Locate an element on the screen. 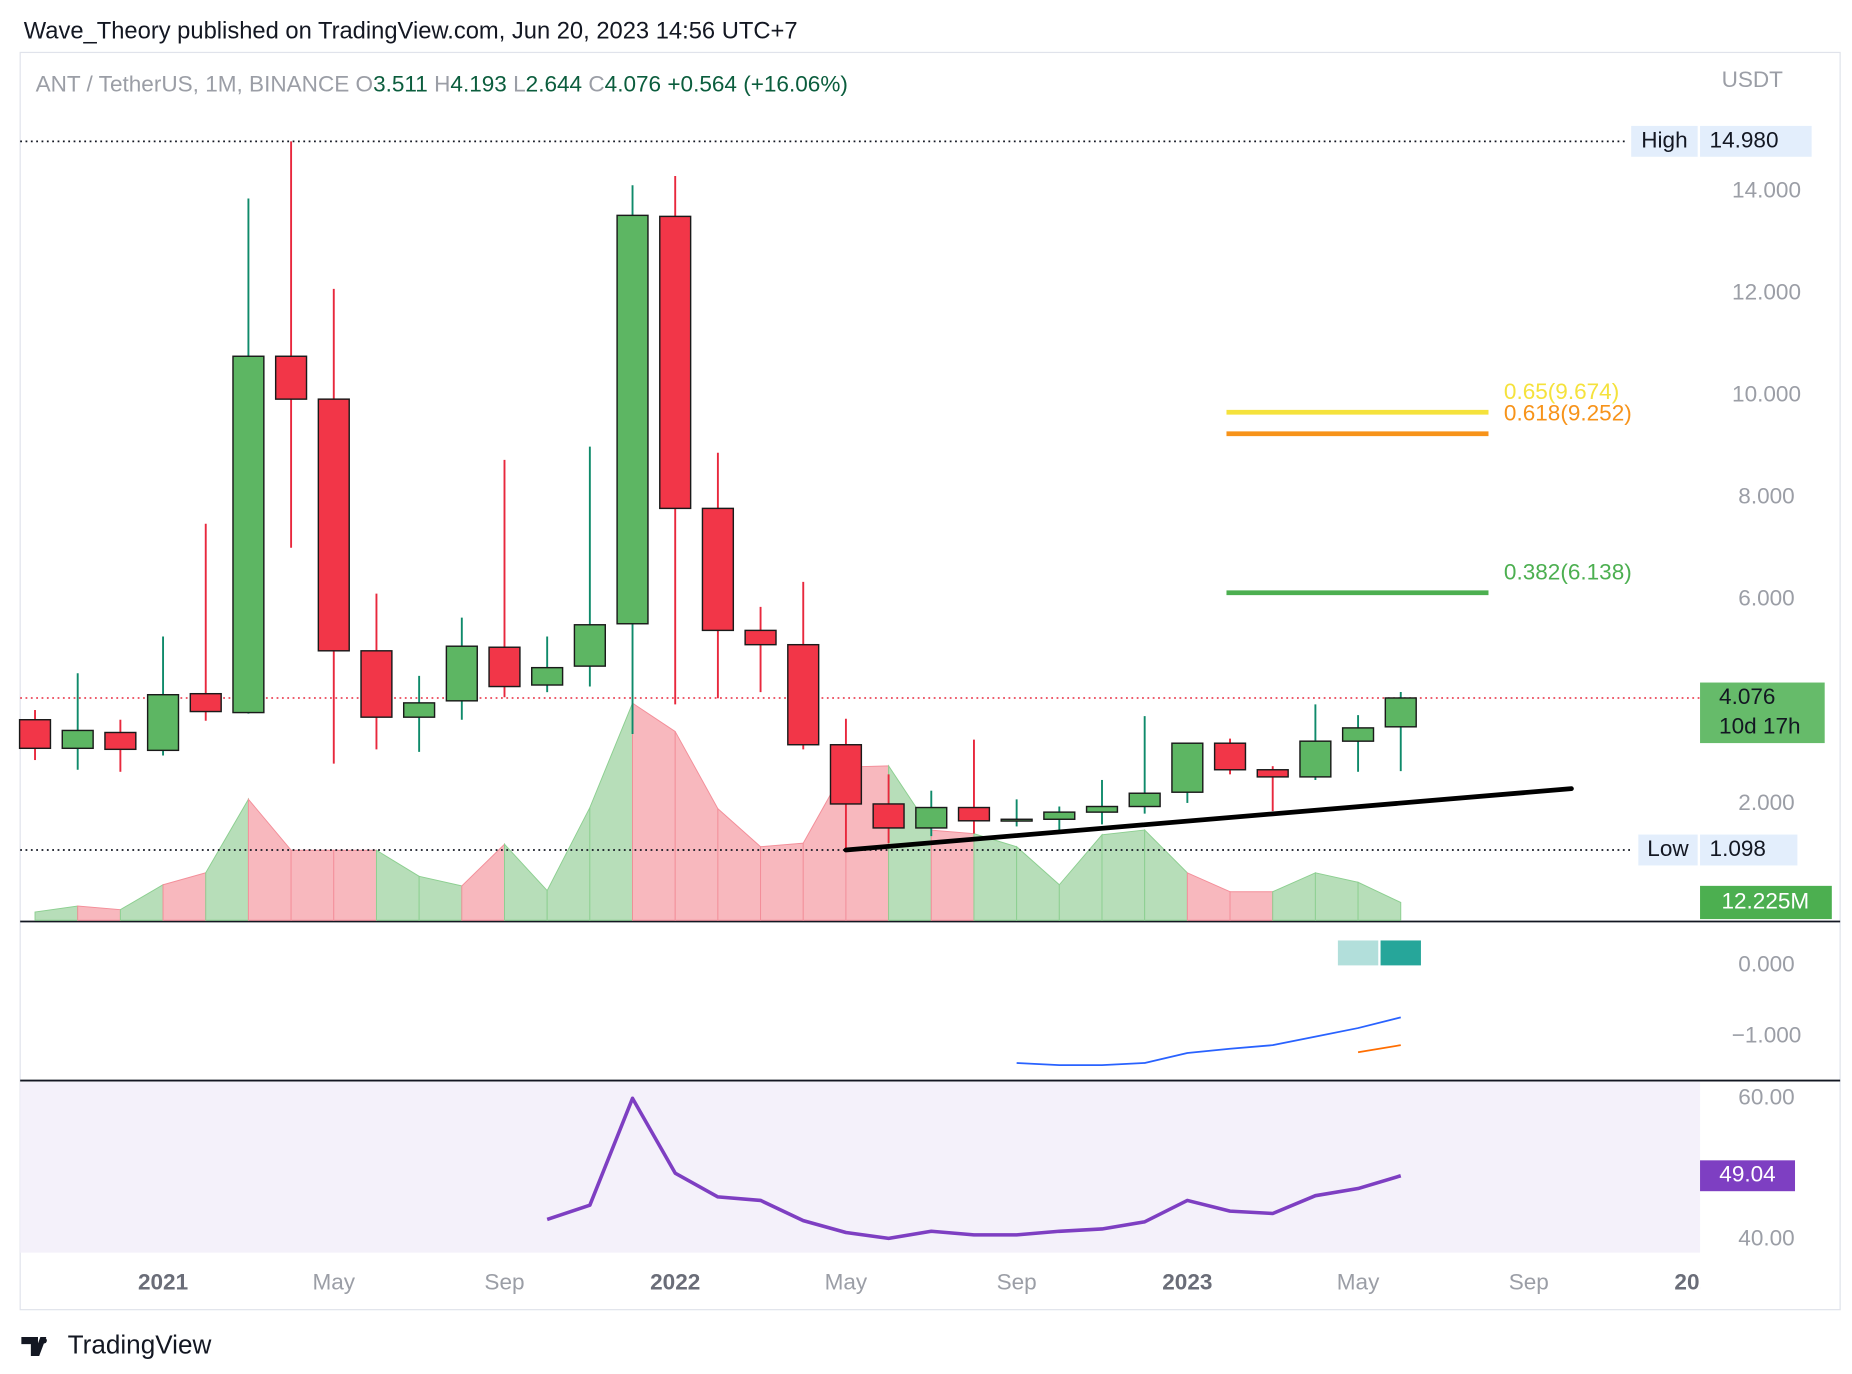 The image size is (1852, 1374). fib-level-label: 0.618(9.252) is located at coordinates (1568, 413).